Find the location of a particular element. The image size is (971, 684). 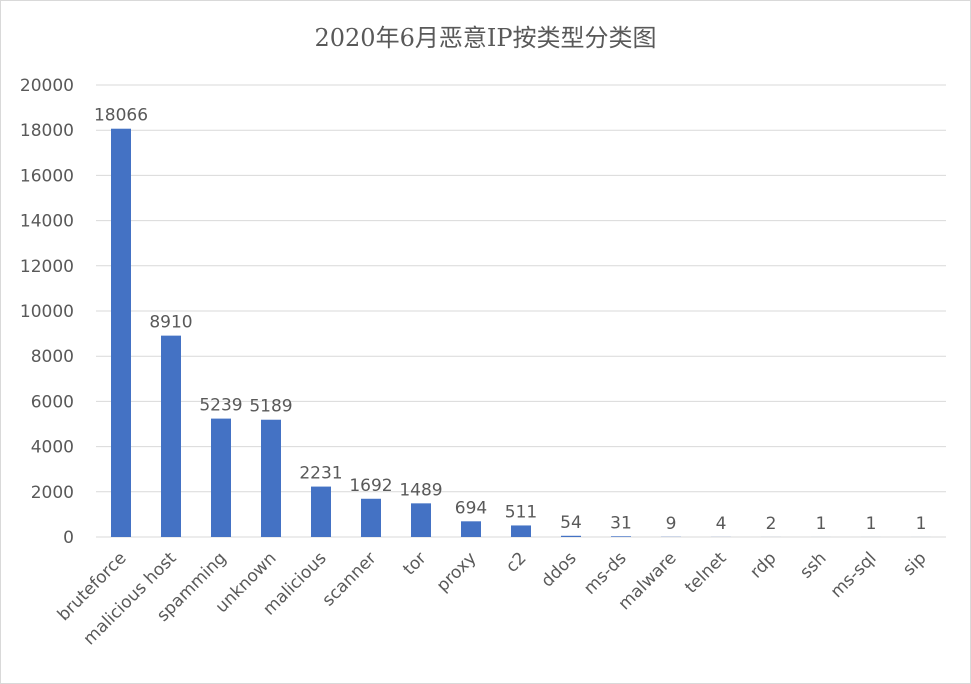

data-label: 2 is located at coordinates (771, 524).